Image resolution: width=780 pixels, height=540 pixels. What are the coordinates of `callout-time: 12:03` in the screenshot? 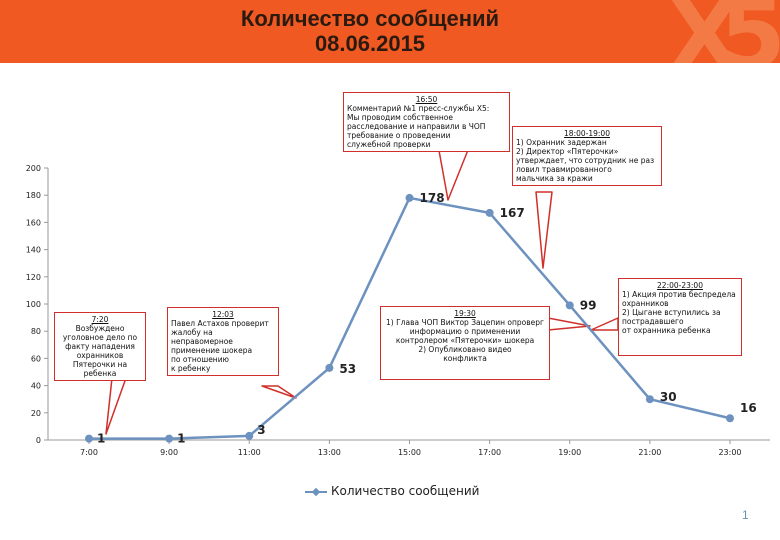 It's located at (223, 314).